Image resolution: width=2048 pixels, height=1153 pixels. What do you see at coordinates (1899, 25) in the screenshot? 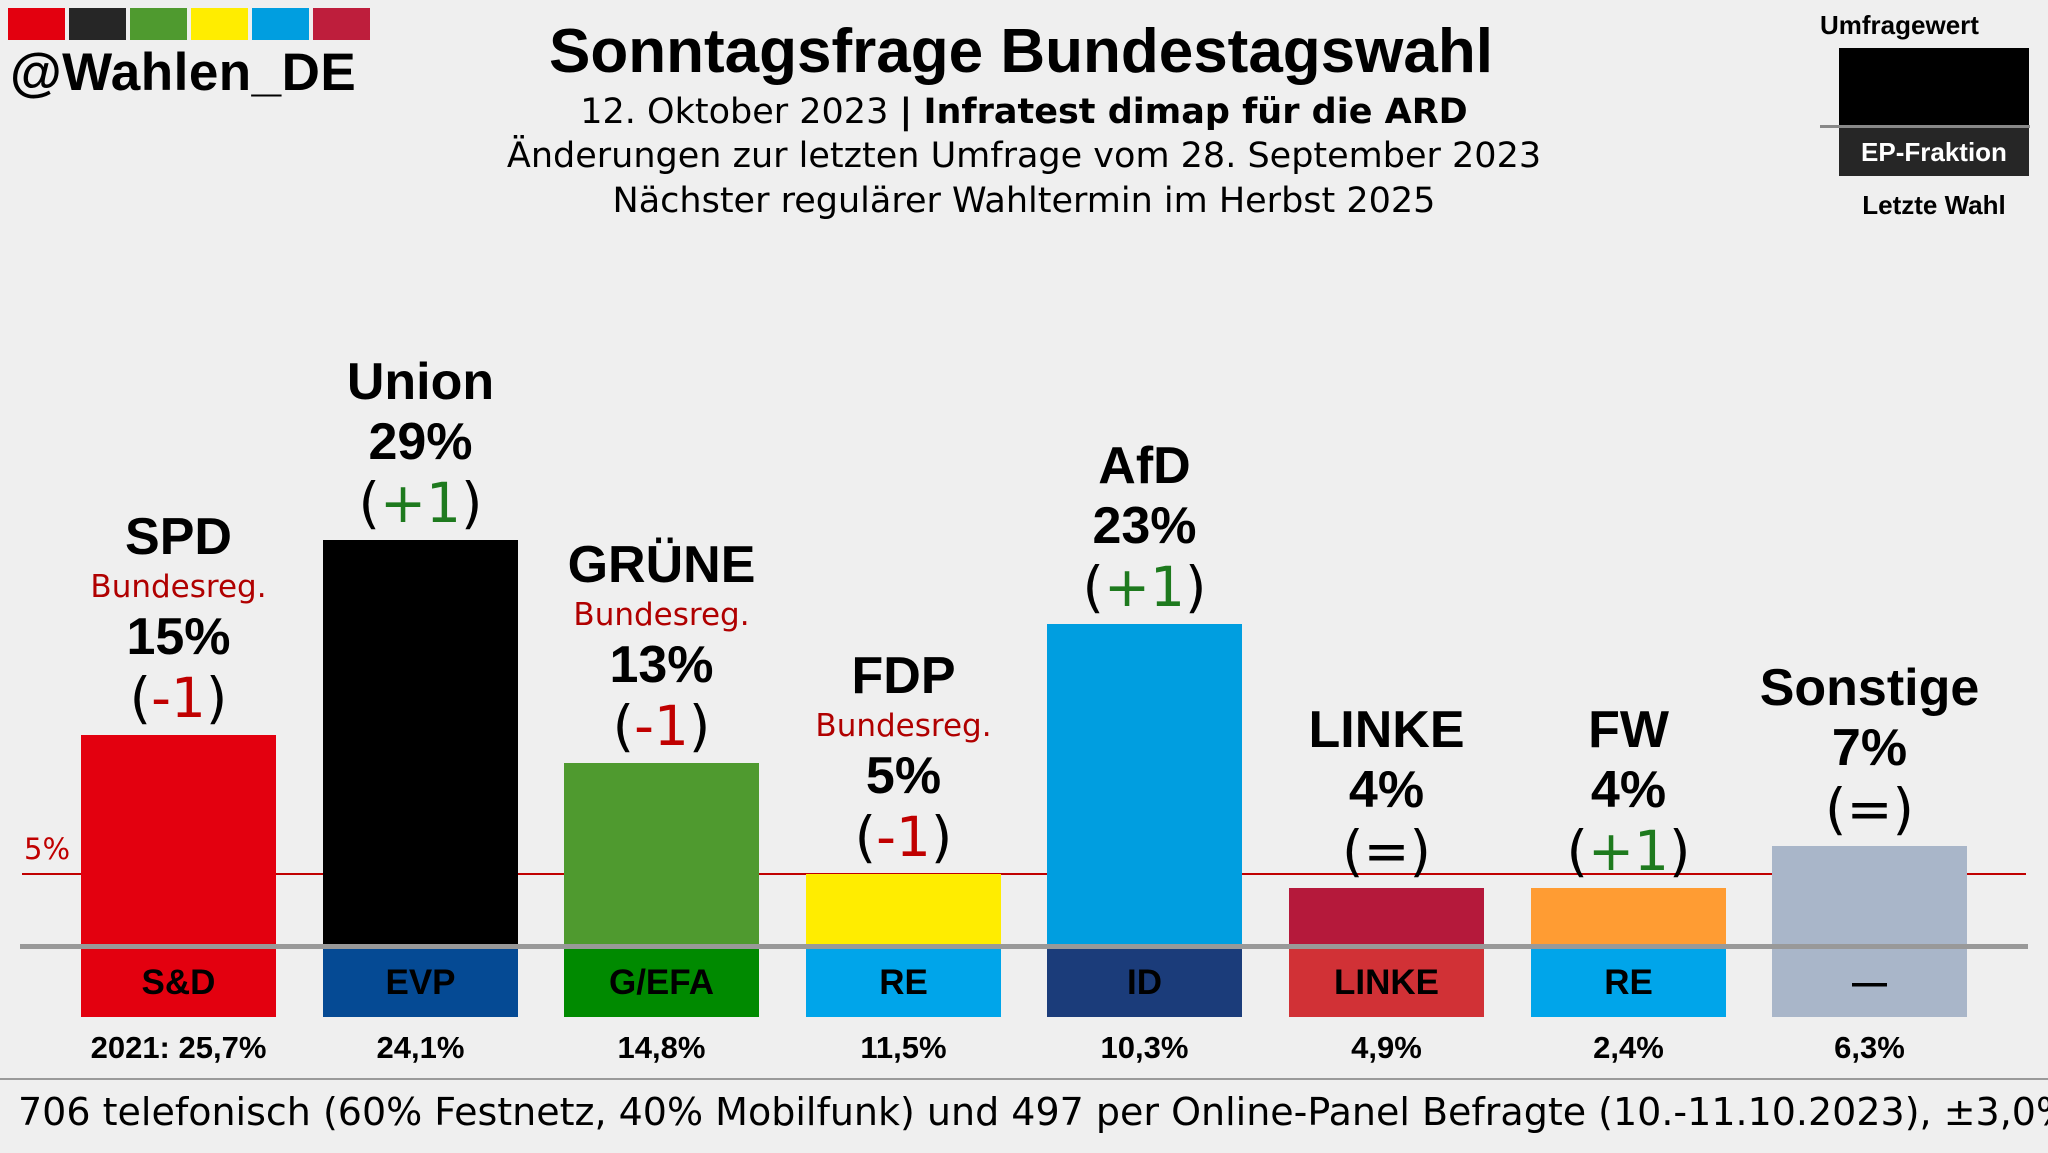
I see `legend-poll-value-label: Umfragewert` at bounding box center [1899, 25].